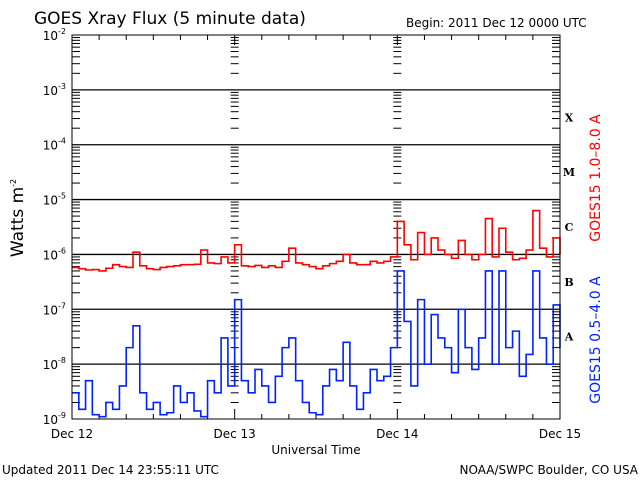  I want to click on y-tick-label: 10⁻⁷, so click(54, 309).